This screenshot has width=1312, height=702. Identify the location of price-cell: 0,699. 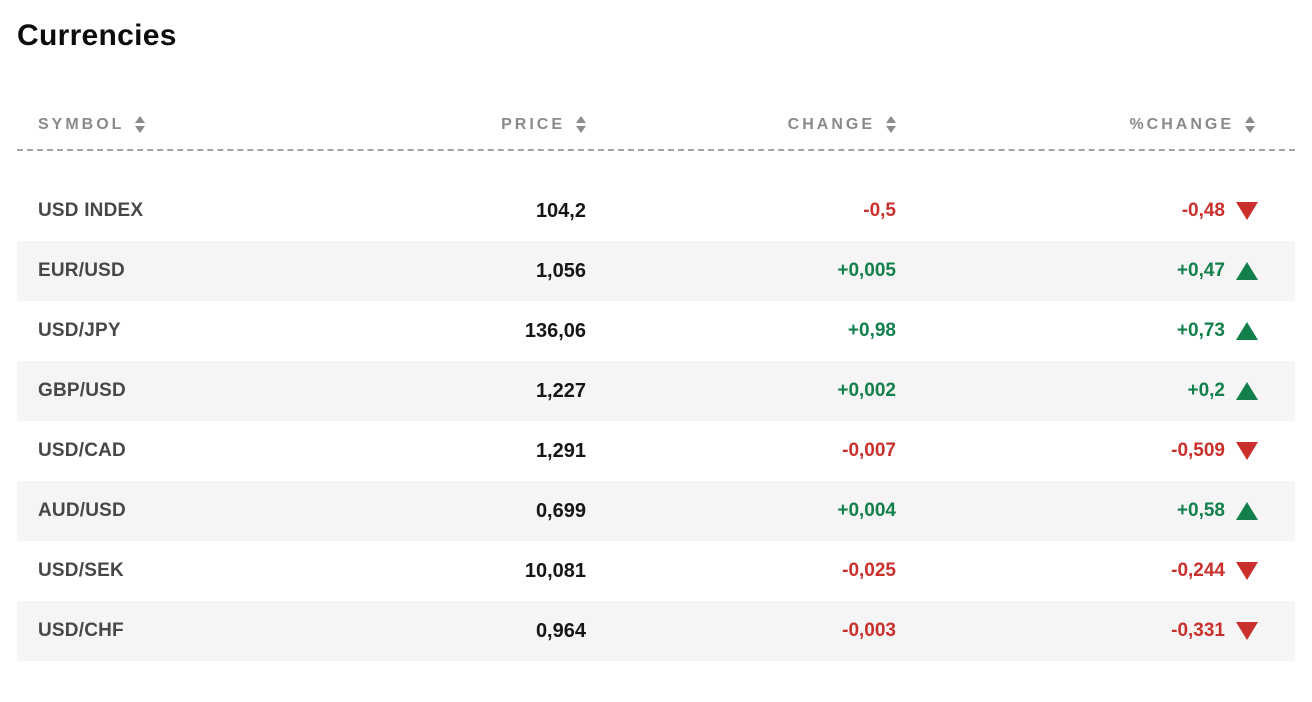
(560, 510).